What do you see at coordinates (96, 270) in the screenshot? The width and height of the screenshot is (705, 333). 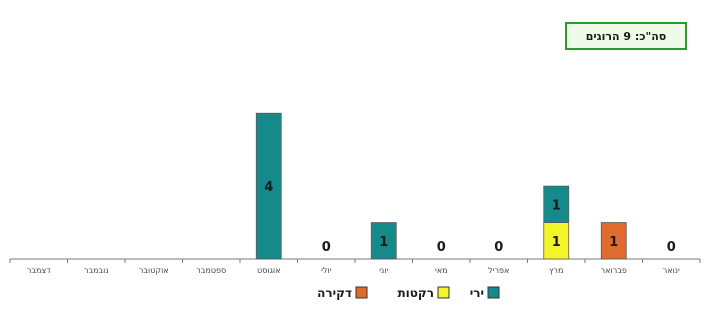 I see `x-tick-label: נובמבר` at bounding box center [96, 270].